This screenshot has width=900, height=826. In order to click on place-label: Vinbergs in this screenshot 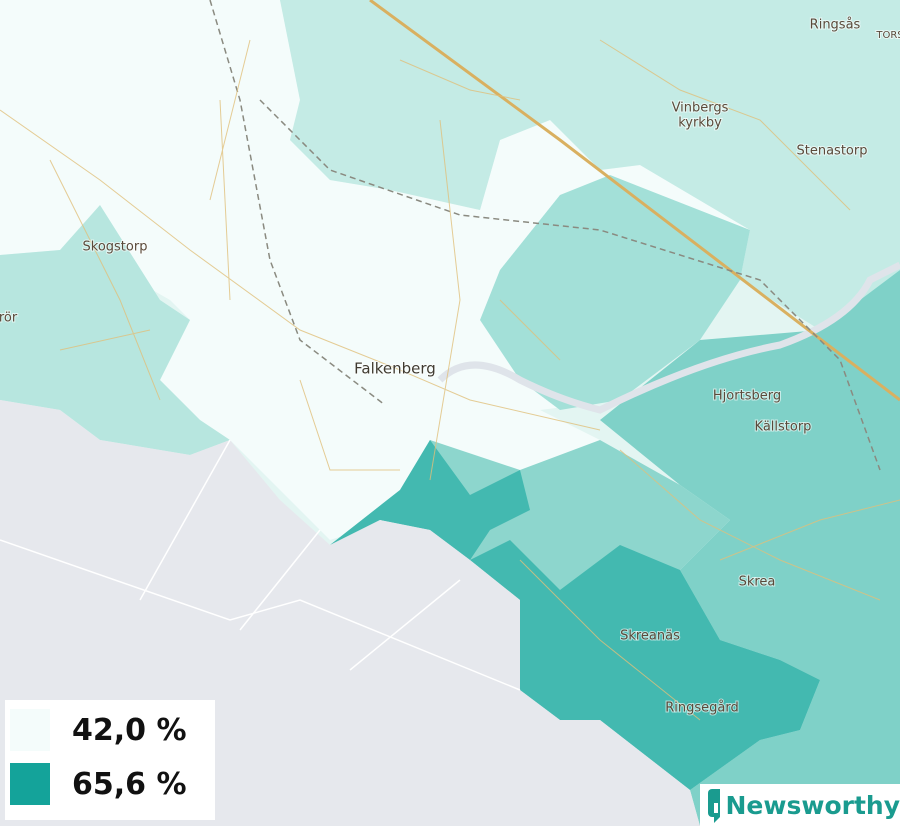, I will do `click(700, 108)`.